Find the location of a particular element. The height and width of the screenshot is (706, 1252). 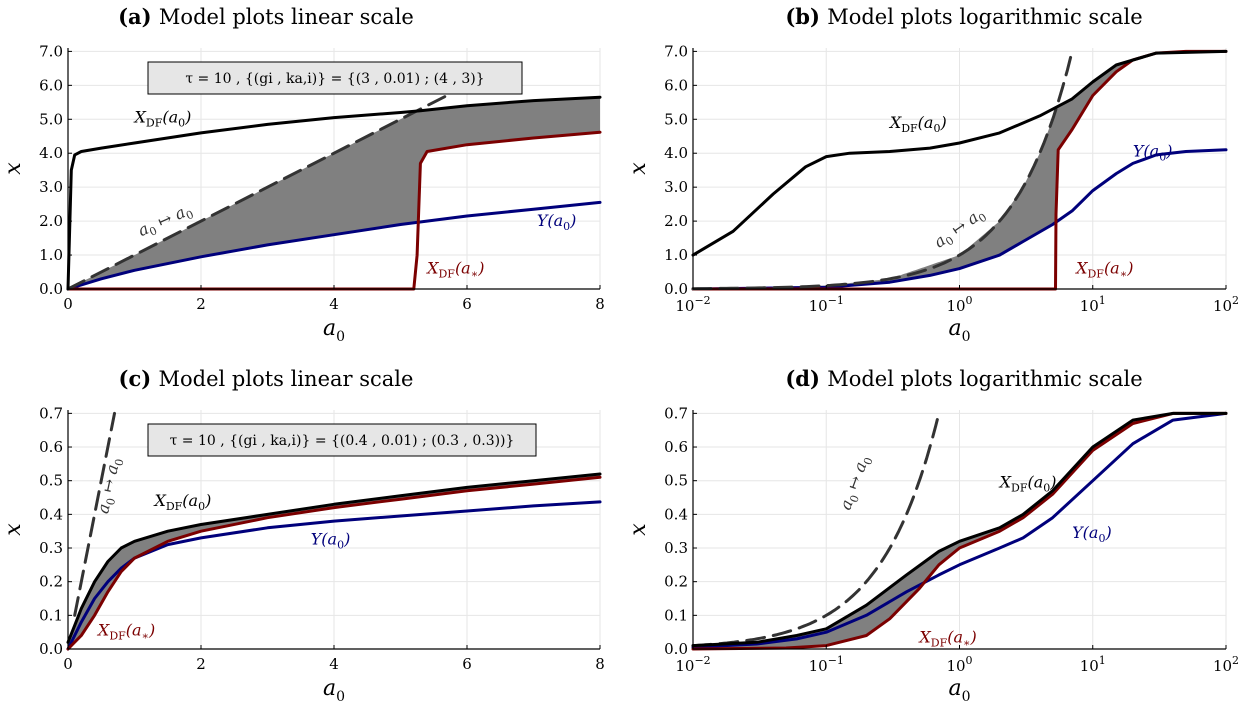

panel-title: (c) Model plots linear scale is located at coordinates (266, 378).